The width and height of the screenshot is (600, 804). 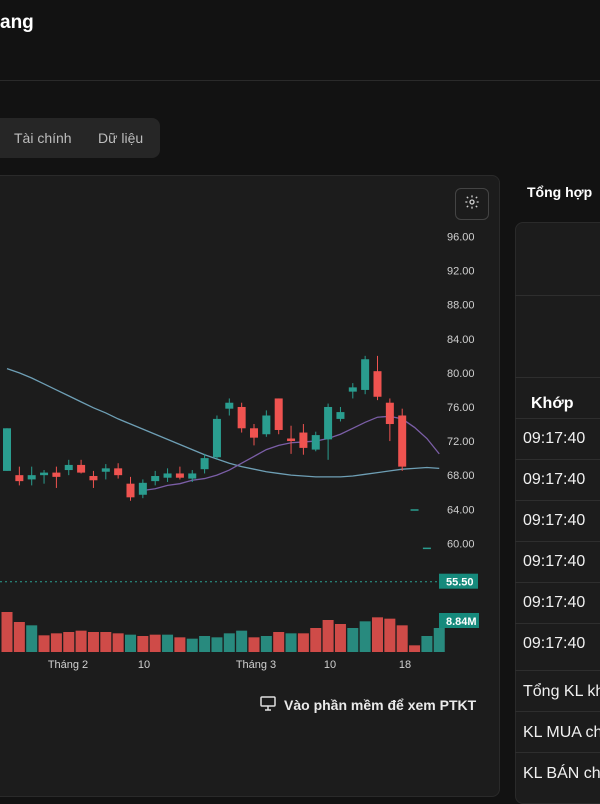 I want to click on tab-finance: Tài chính, so click(x=43, y=138).